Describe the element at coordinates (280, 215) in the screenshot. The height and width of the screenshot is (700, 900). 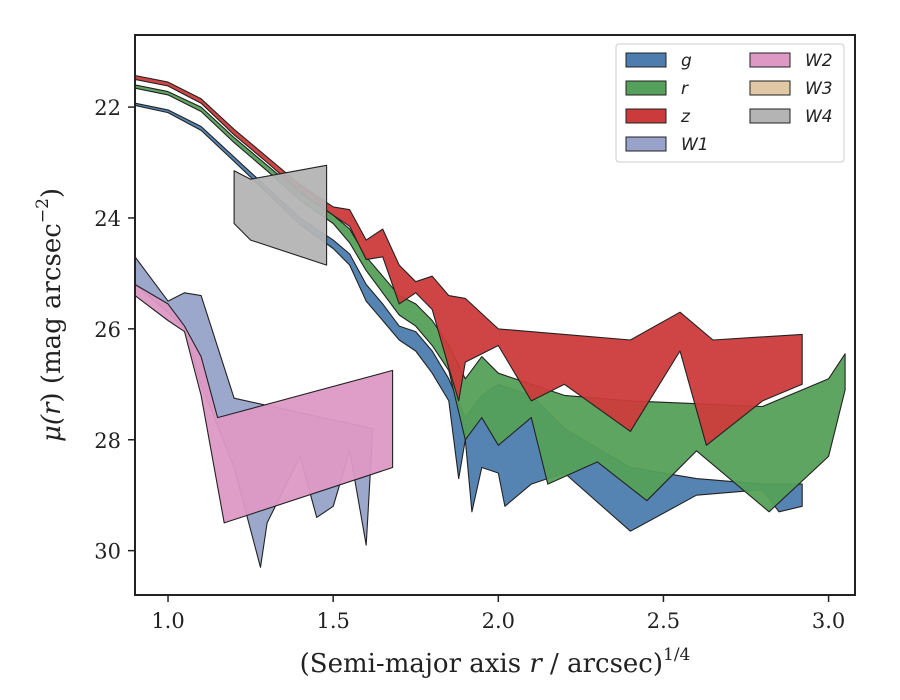
I see `band-W4` at that location.